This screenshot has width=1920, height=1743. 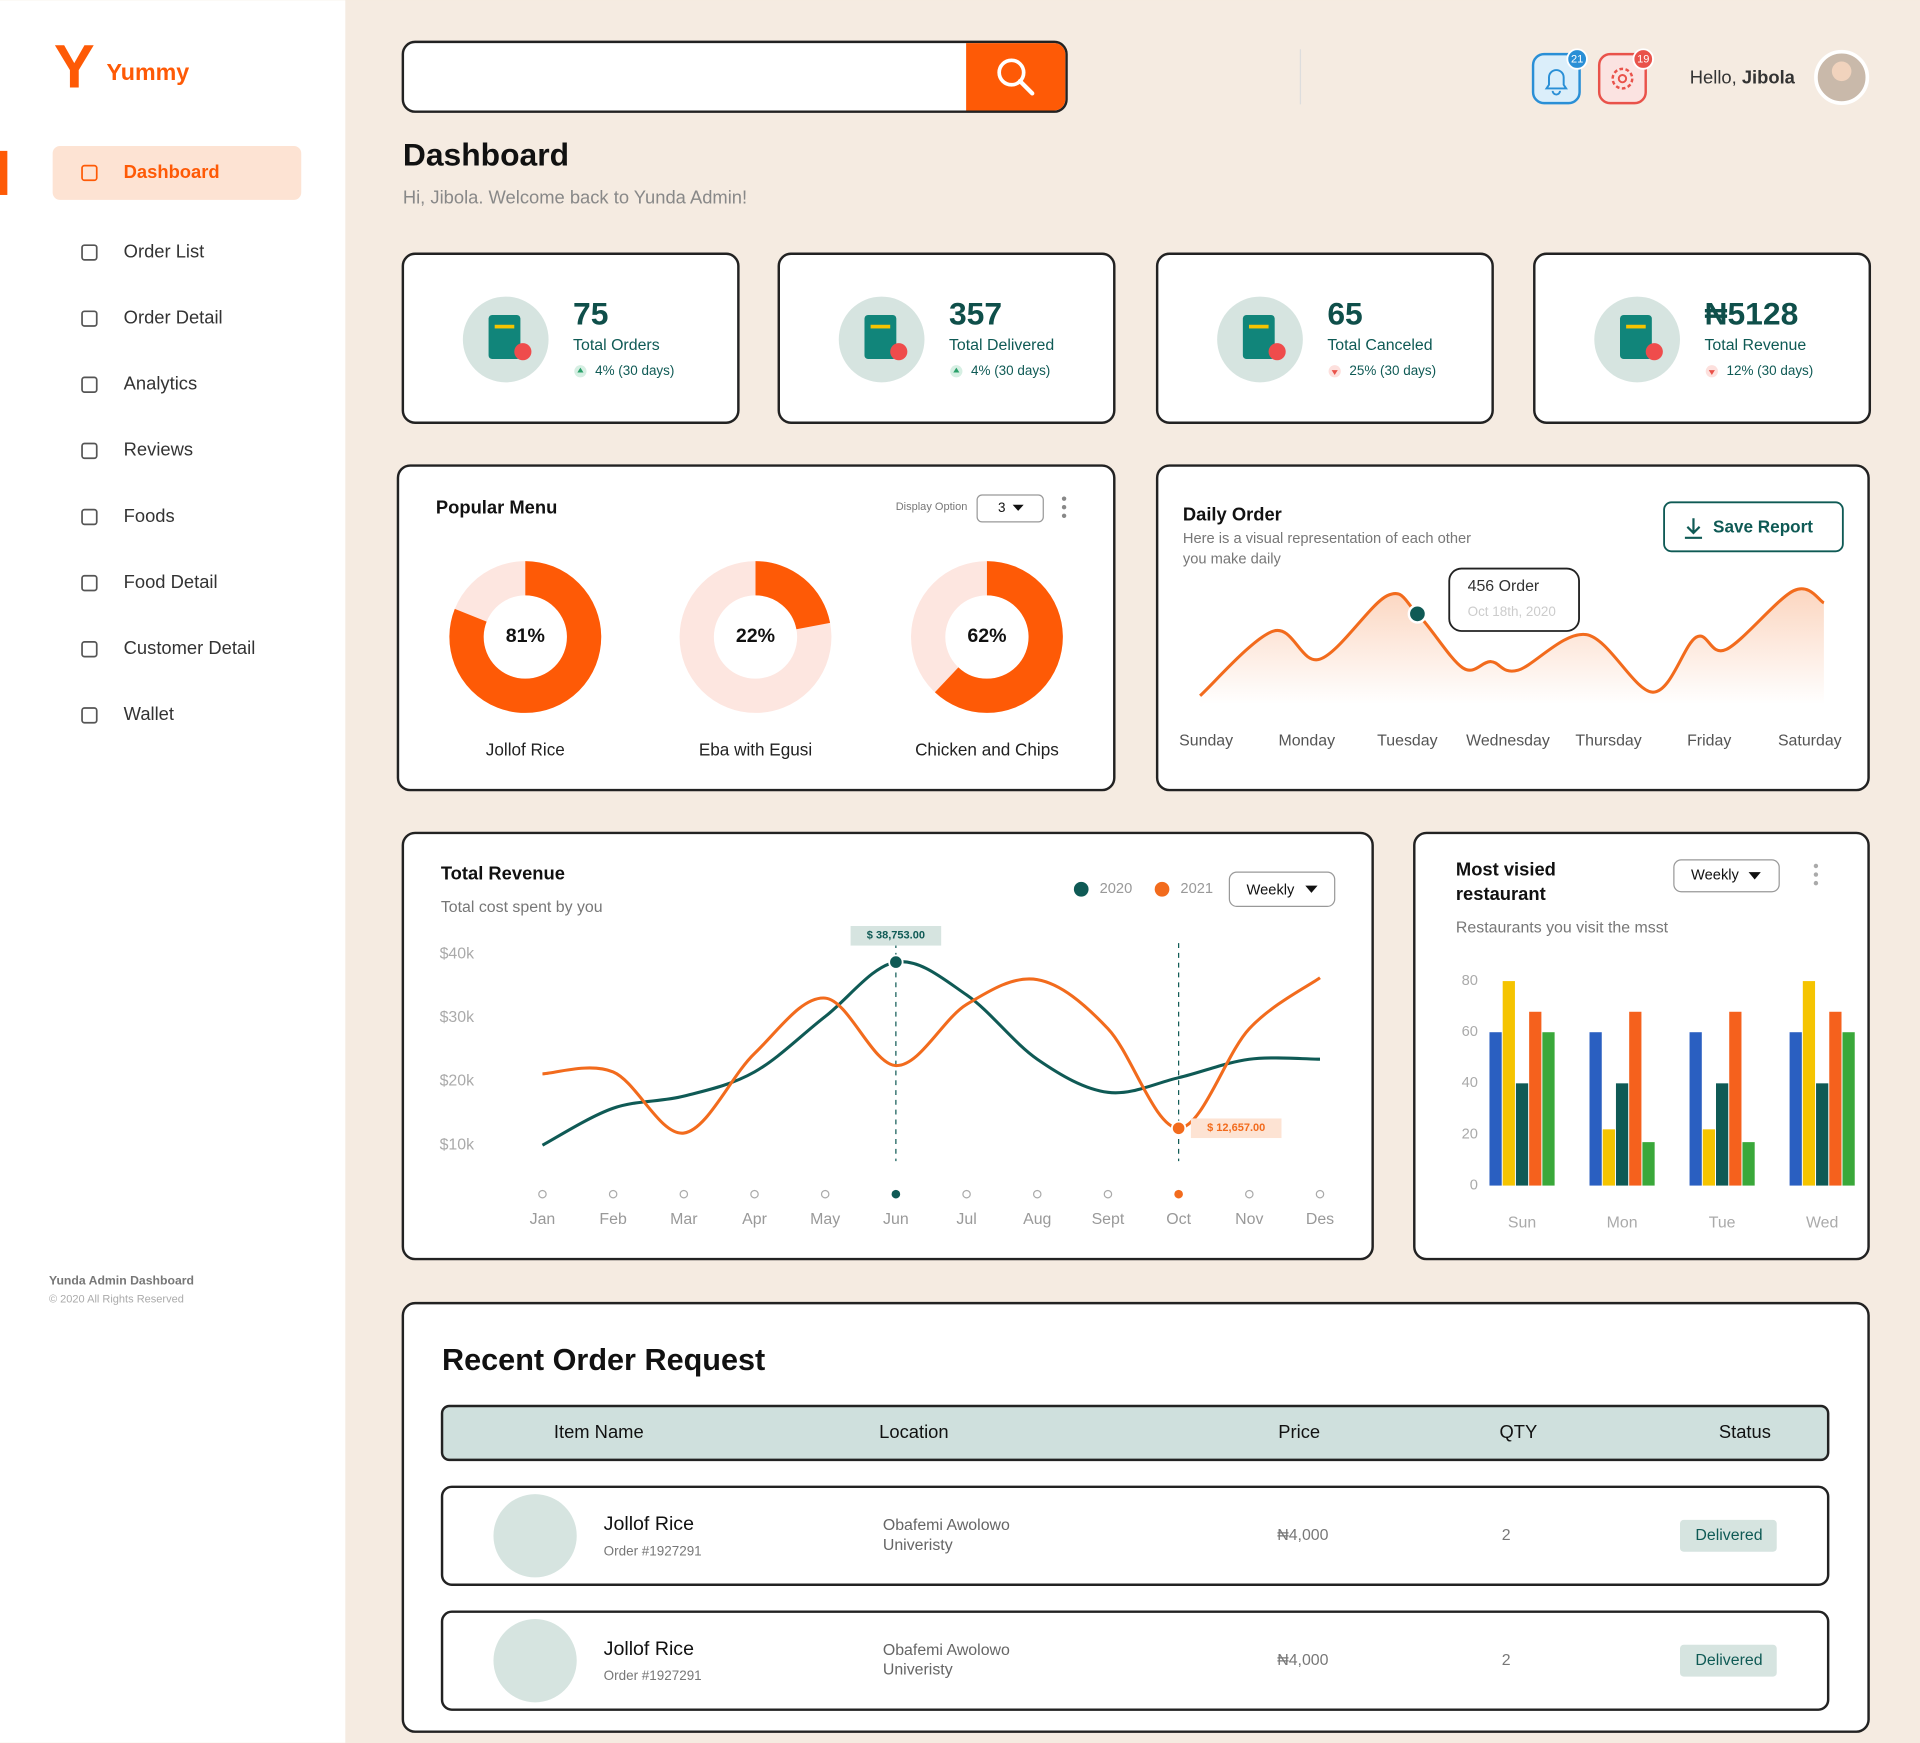 What do you see at coordinates (987, 637) in the screenshot?
I see `donut-arc` at bounding box center [987, 637].